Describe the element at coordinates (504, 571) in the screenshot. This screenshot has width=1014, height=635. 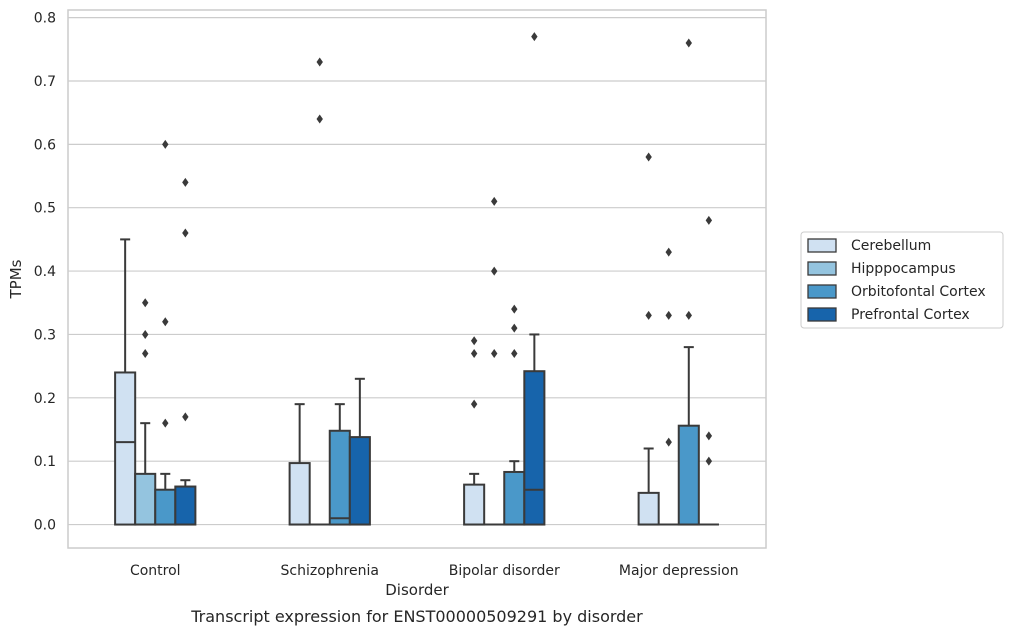
I see `x-tick-label: Bipolar disorder` at that location.